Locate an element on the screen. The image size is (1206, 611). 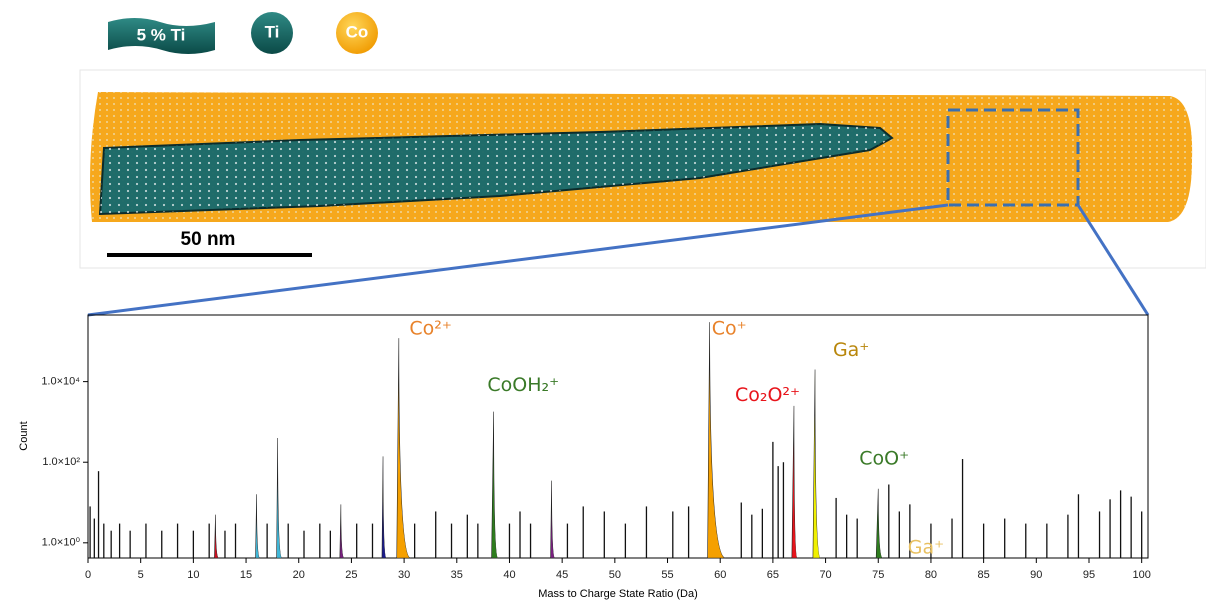
peak-annotation: Co²⁺ is located at coordinates (430, 329).